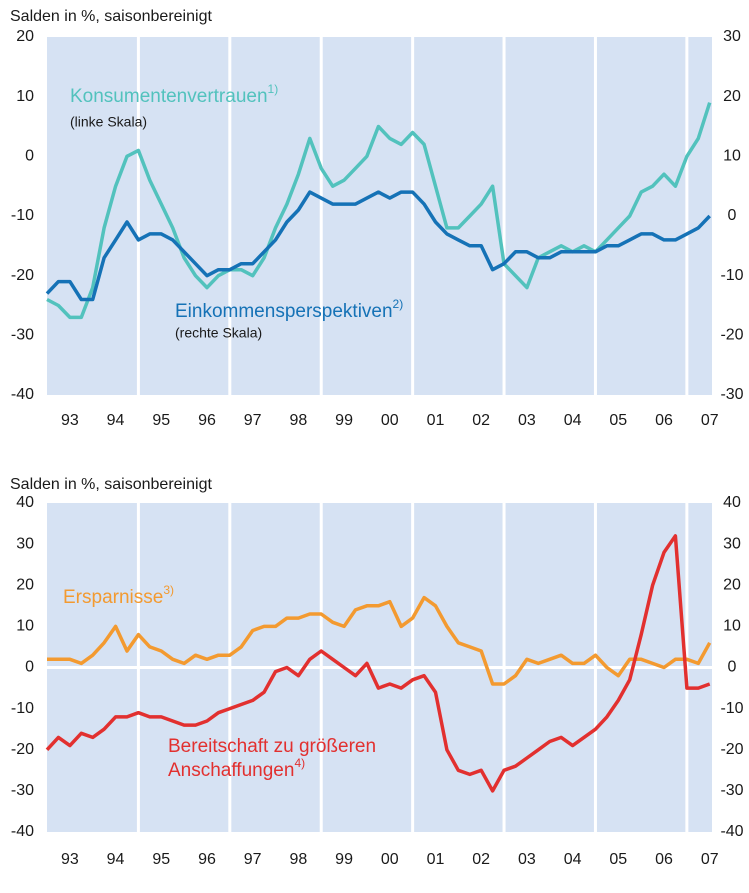 Image resolution: width=749 pixels, height=893 pixels. Describe the element at coordinates (218, 333) in the screenshot. I see `series-sublabel: (rechte Skala)` at that location.